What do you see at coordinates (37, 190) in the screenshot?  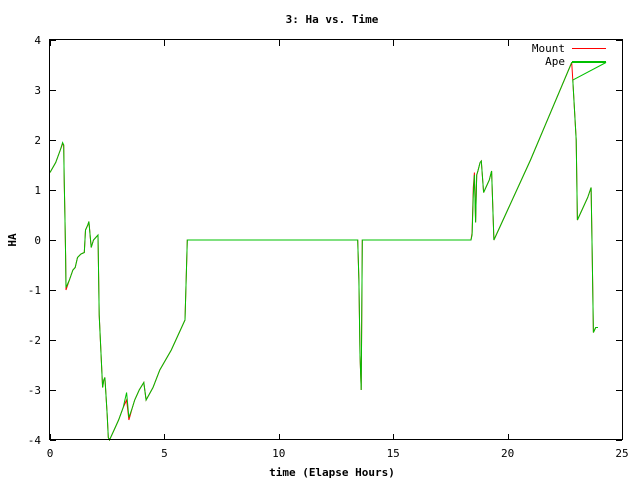 I see `y-tick-label: 1` at bounding box center [37, 190].